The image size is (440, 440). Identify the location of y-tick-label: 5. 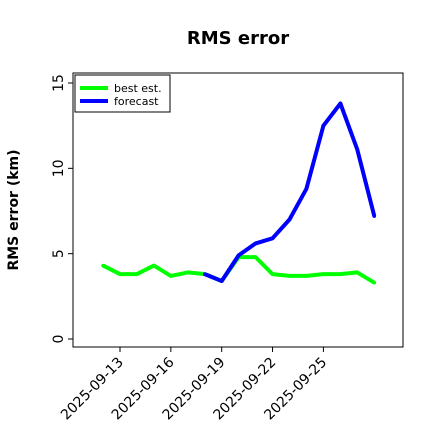
(59, 253).